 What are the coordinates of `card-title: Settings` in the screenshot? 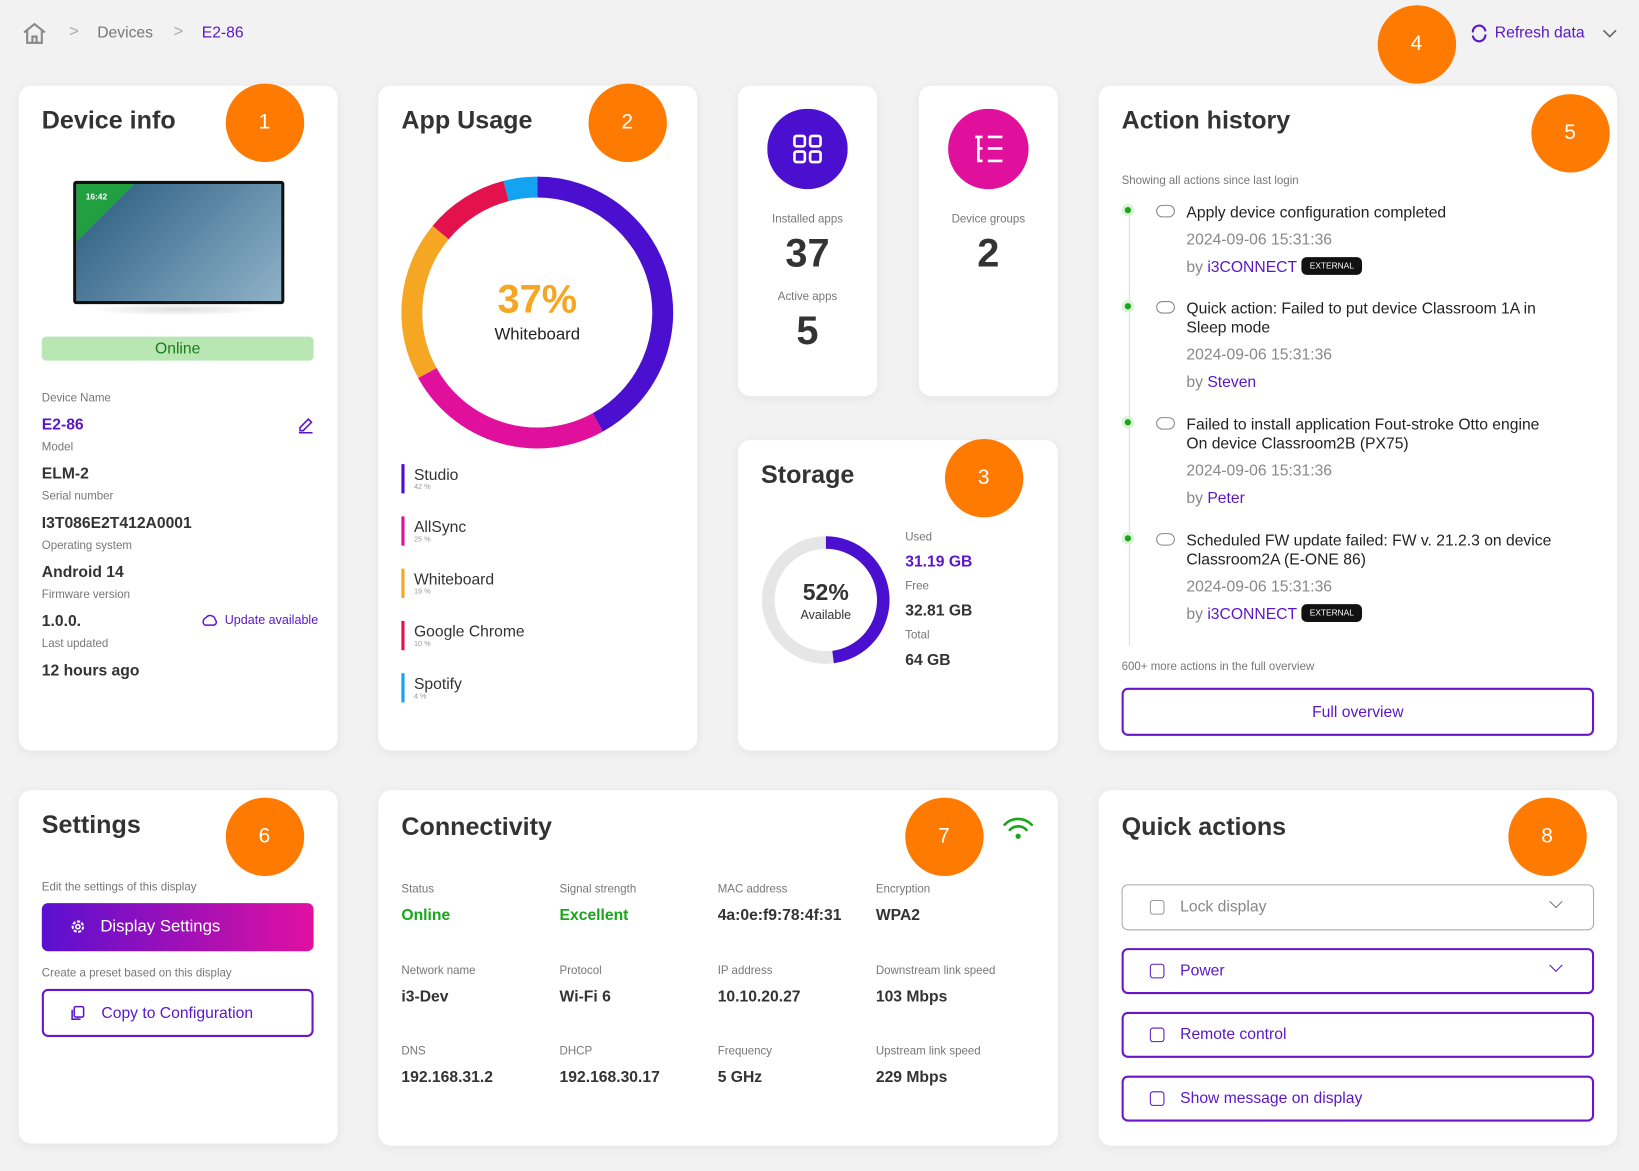 It's located at (91, 825).